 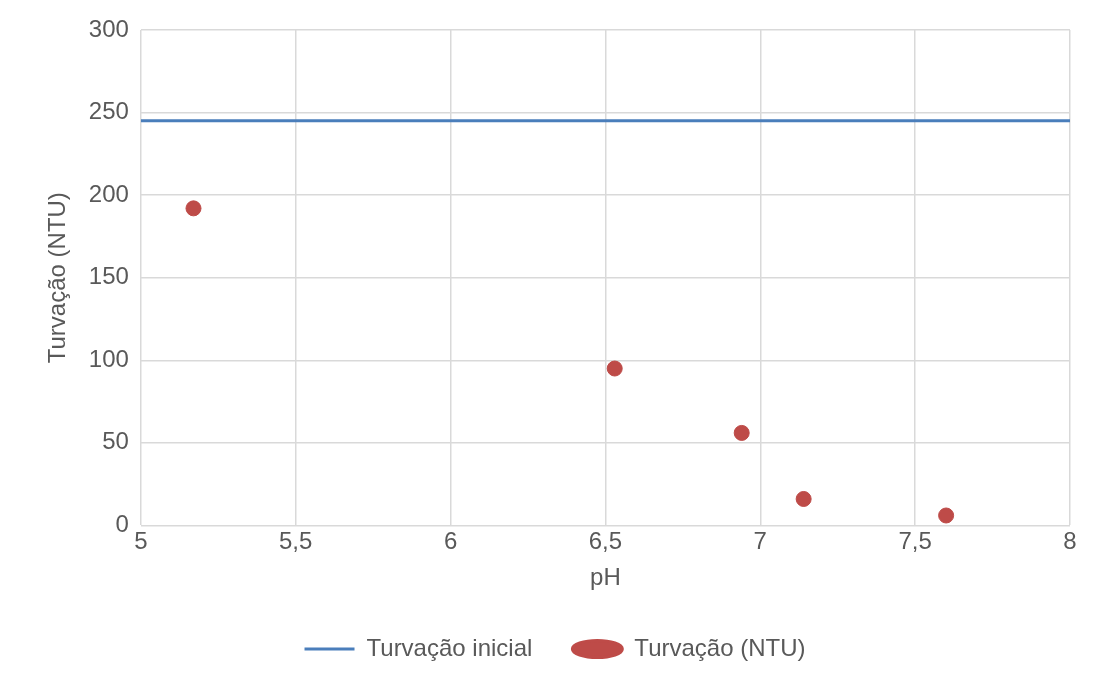 I want to click on x-axis-title: pH, so click(x=605, y=577).